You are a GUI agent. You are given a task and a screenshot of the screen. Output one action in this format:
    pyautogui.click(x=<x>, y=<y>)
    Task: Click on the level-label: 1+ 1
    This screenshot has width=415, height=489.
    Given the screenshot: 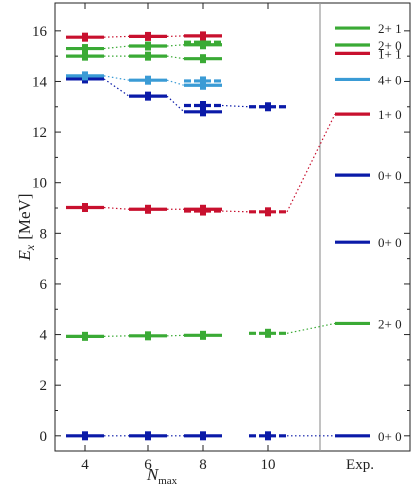 What is the action you would take?
    pyautogui.click(x=390, y=53)
    